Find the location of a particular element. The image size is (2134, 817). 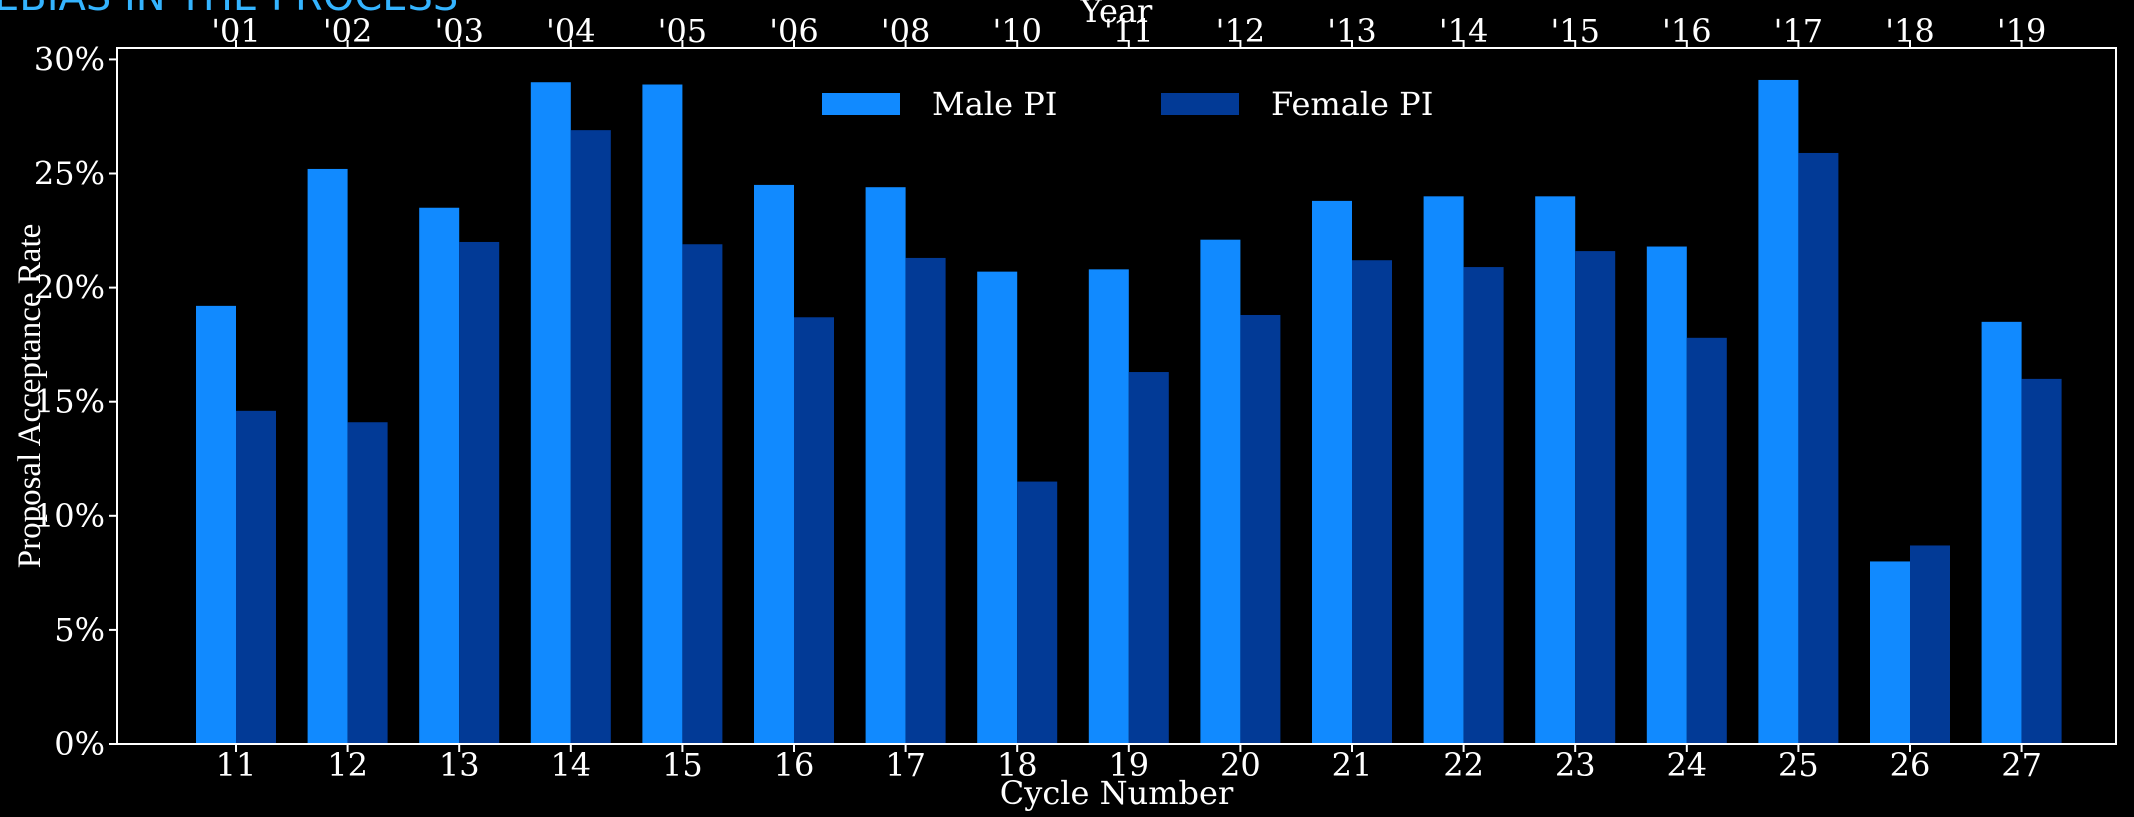

y-tick-label: 30% is located at coordinates (69, 59).